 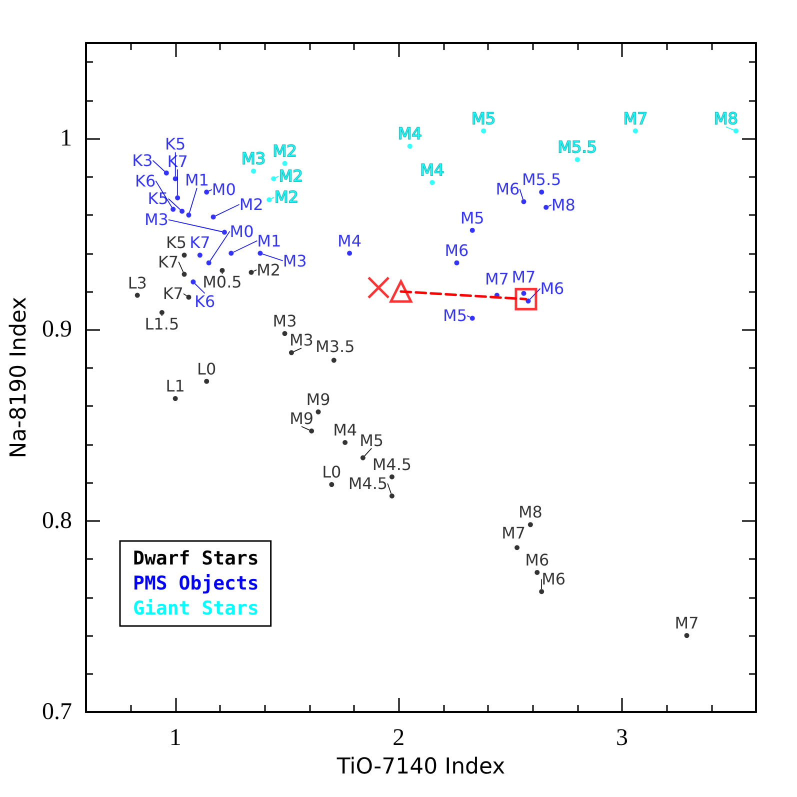 What do you see at coordinates (335, 346) in the screenshot?
I see `data-label: M3.5` at bounding box center [335, 346].